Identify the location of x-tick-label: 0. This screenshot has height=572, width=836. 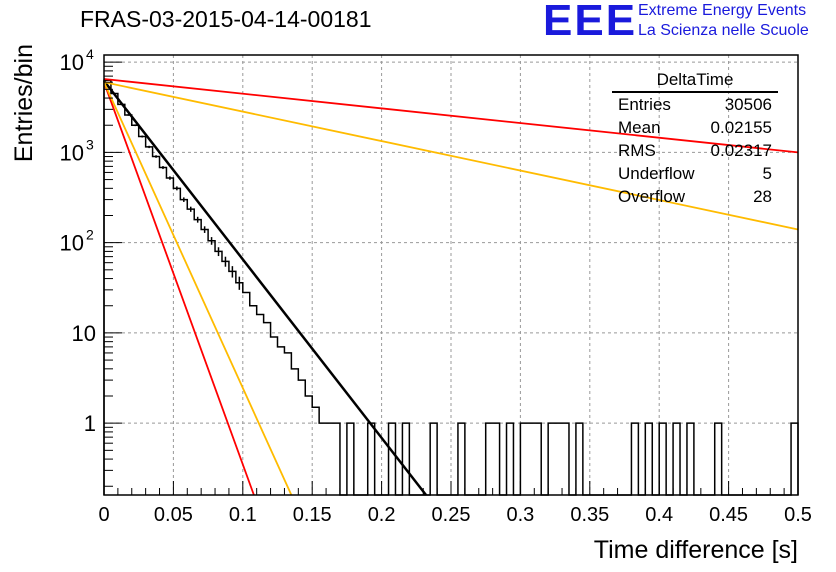
(103, 515).